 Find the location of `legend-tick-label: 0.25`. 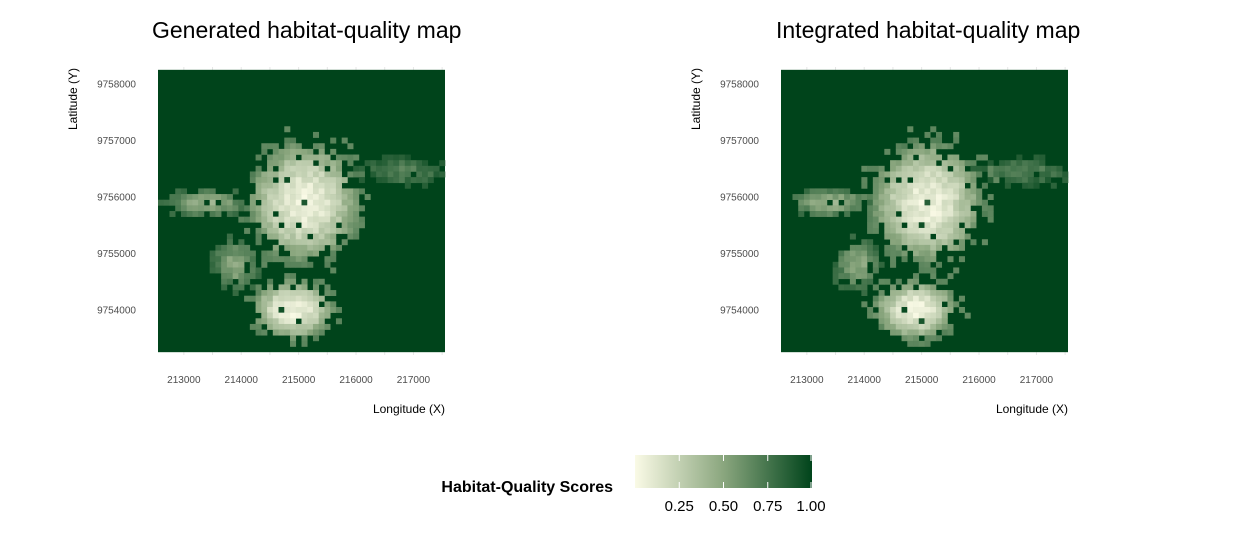

legend-tick-label: 0.25 is located at coordinates (679, 506).